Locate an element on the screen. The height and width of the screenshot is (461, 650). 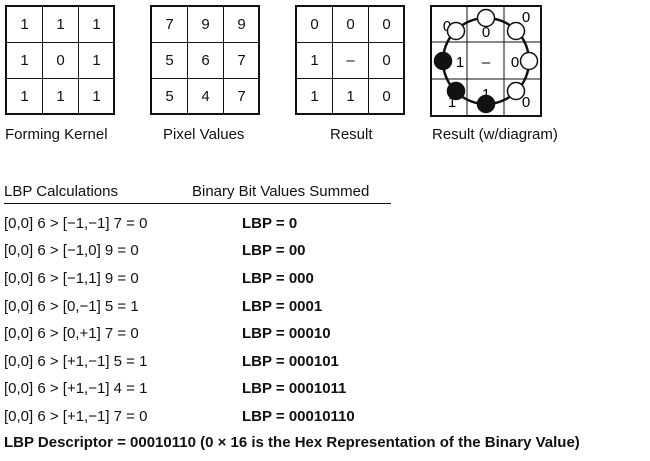
lbp-circle-diagram: 0 0 0 1 – 0 1 1 0 is located at coordinates (486, 61).